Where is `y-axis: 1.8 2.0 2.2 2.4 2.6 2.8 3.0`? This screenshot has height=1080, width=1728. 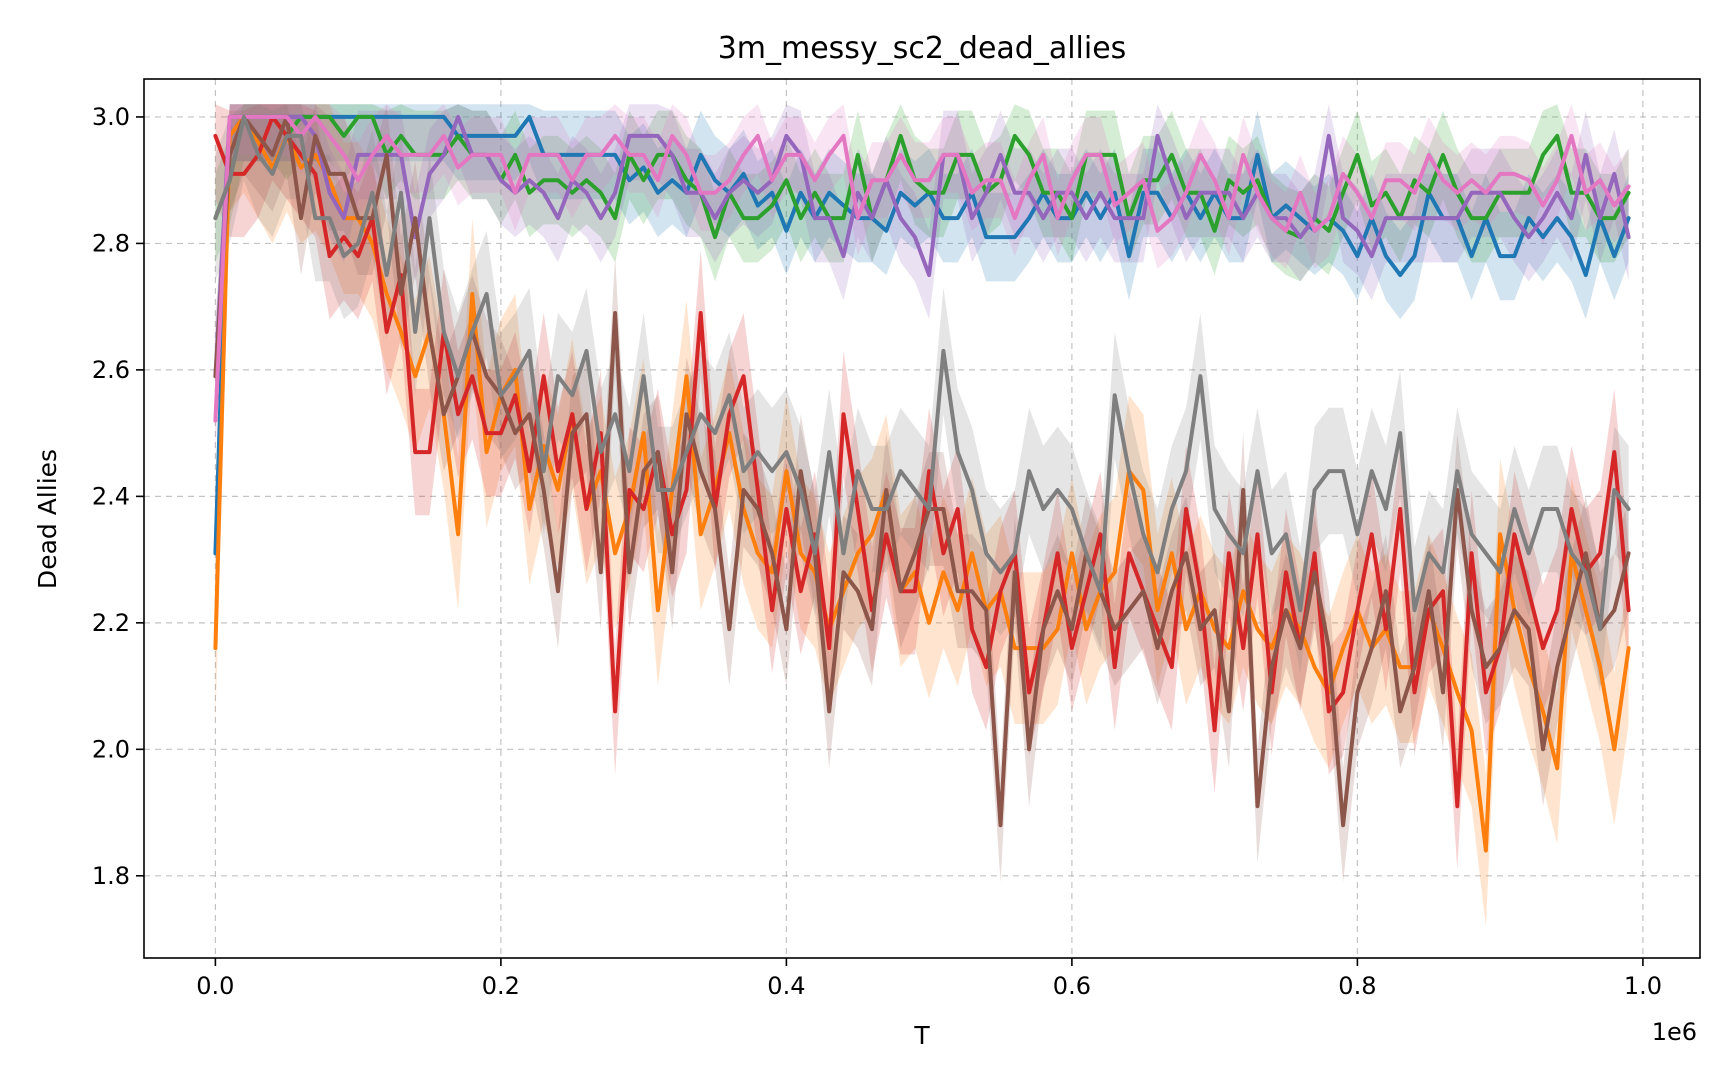 y-axis: 1.8 2.0 2.2 2.4 2.6 2.8 3.0 is located at coordinates (118, 496).